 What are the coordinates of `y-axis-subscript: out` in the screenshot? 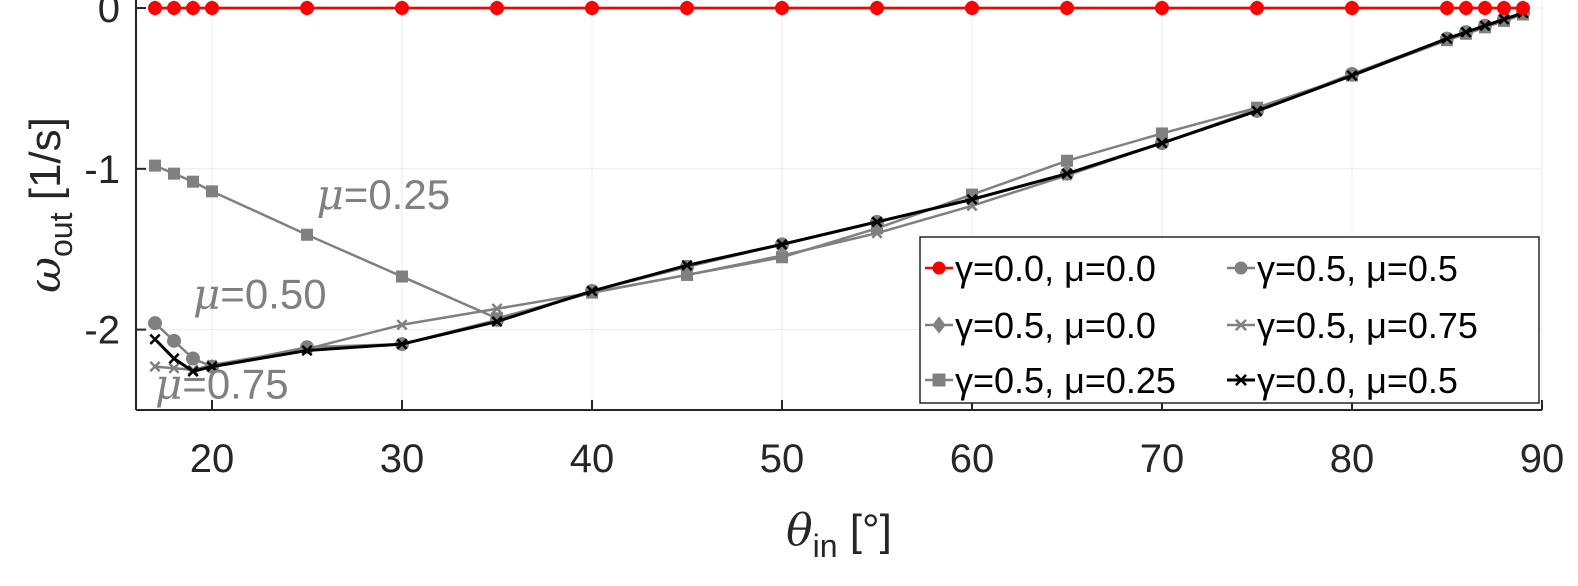 It's located at (61, 234).